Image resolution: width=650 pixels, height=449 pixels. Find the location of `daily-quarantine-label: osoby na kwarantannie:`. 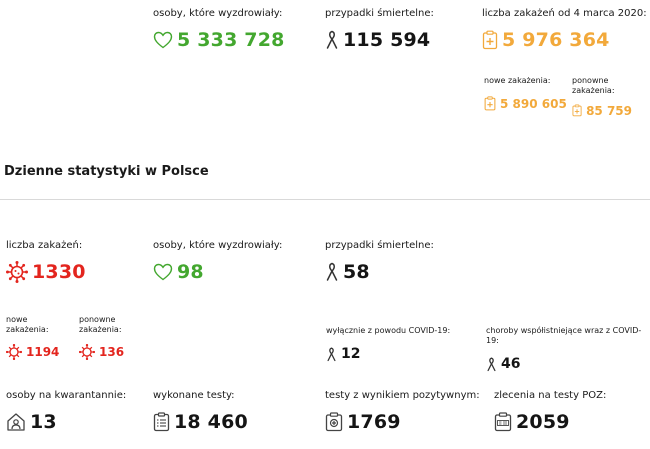

daily-quarantine-label: osoby na kwarantannie: is located at coordinates (66, 395).